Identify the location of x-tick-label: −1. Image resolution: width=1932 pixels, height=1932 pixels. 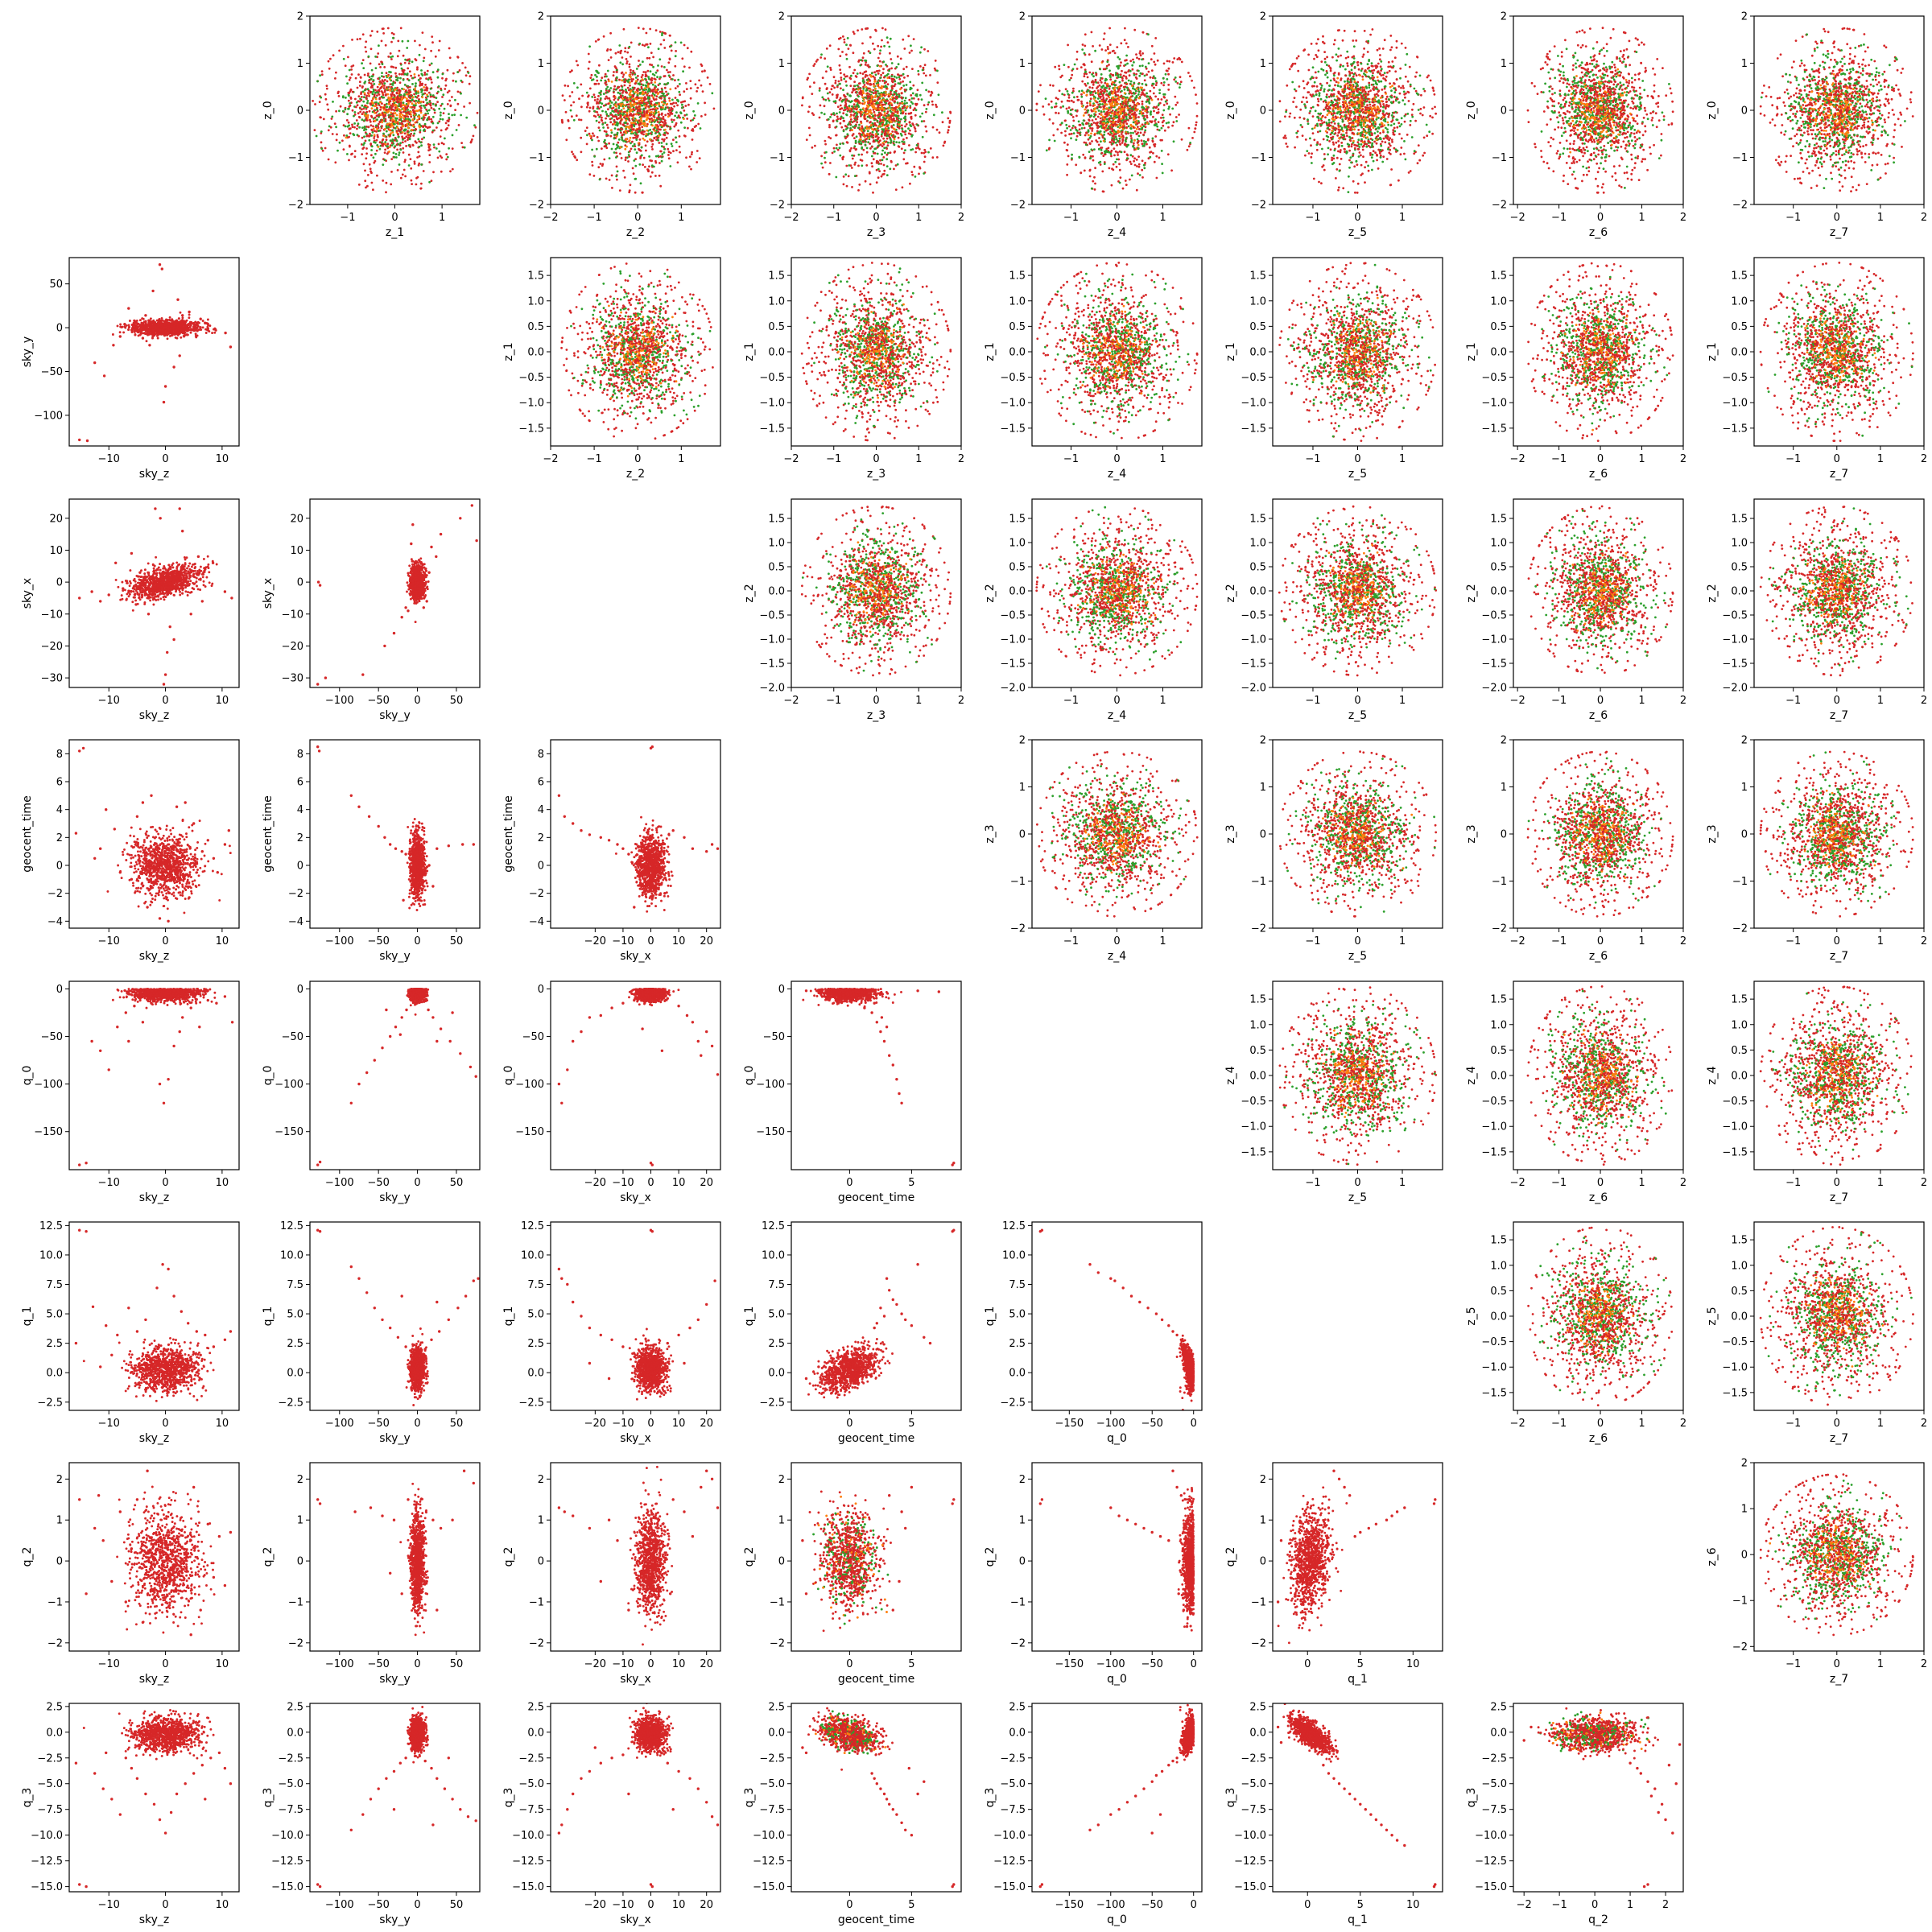
(594, 218).